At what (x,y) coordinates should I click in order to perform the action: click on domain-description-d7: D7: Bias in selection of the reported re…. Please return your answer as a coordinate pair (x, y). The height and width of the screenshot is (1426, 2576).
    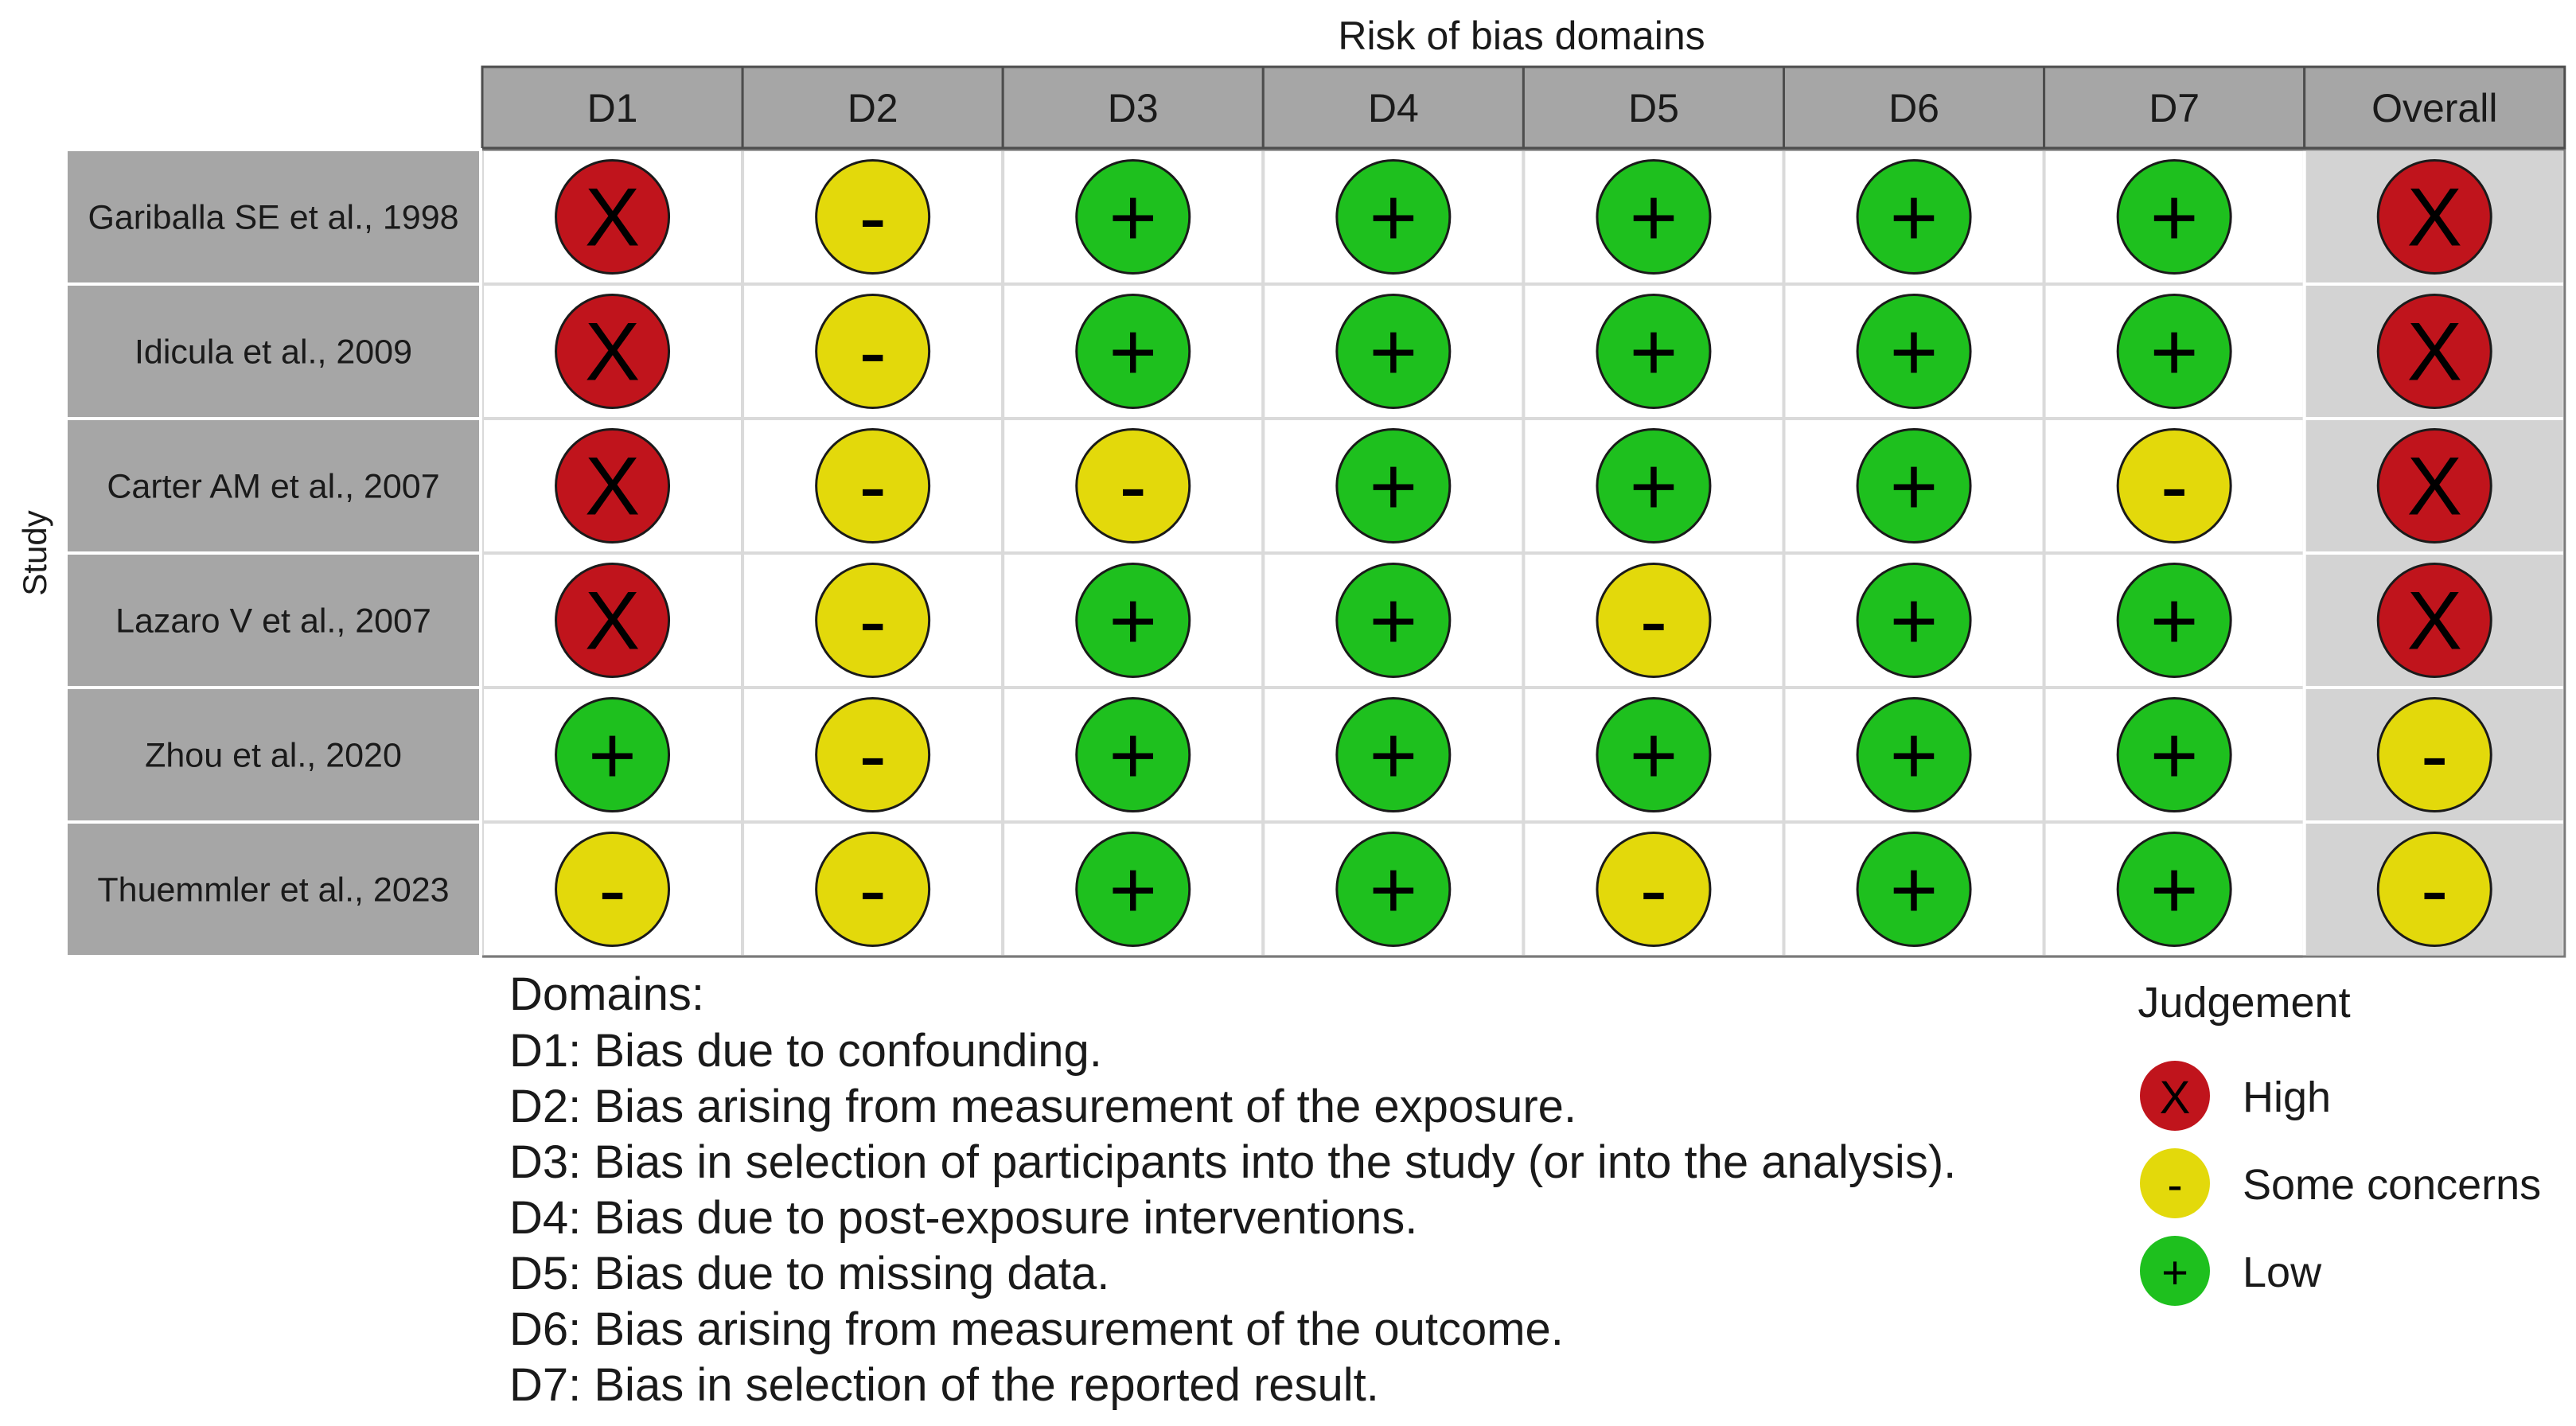
    Looking at the image, I should click on (944, 1385).